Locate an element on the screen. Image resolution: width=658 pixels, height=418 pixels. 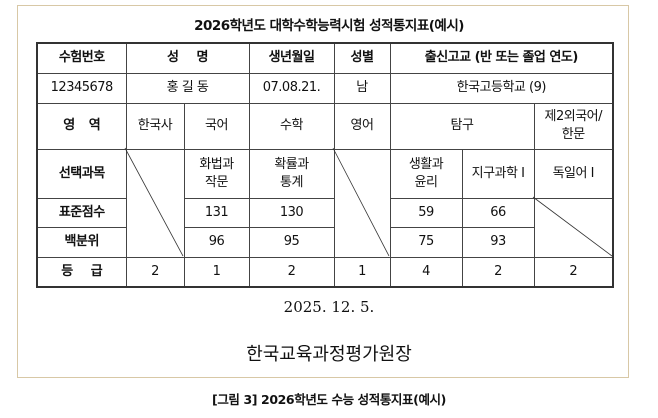
issue-date: 2025. 12. 5. is located at coordinates (329, 307).